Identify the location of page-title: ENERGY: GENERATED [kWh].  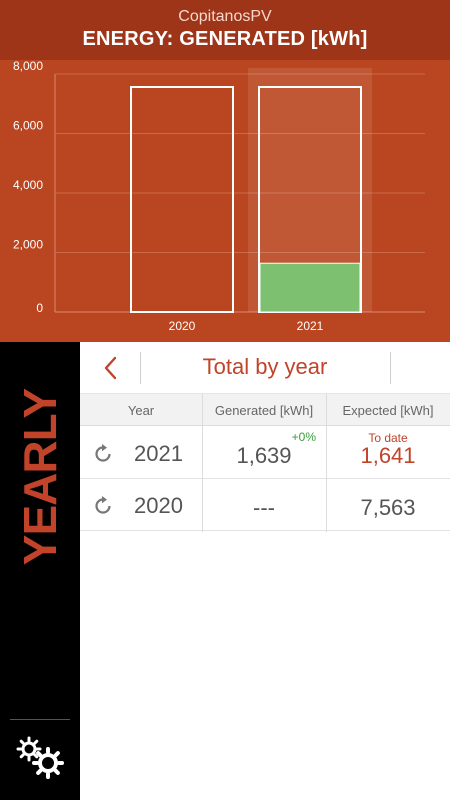
(225, 39).